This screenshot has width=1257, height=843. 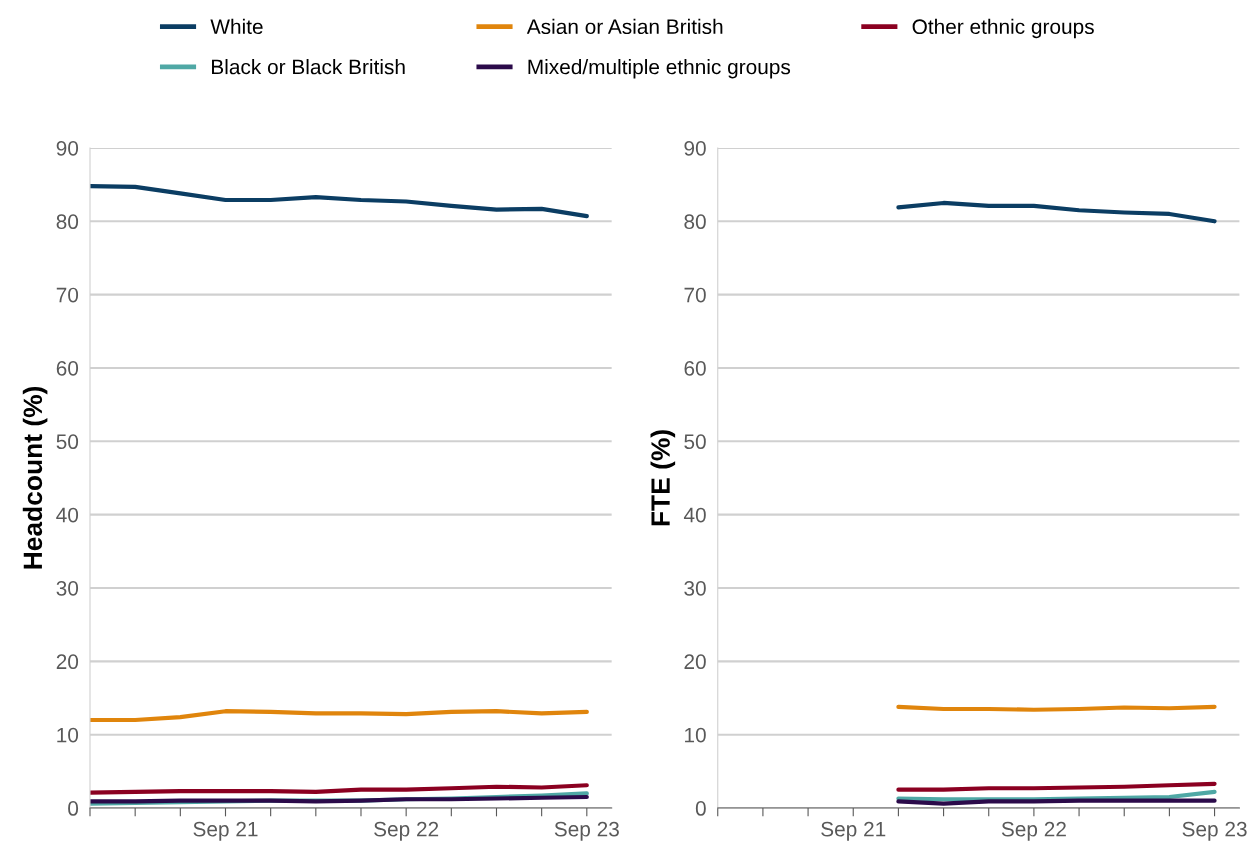 I want to click on legend-label: White, so click(x=236, y=26).